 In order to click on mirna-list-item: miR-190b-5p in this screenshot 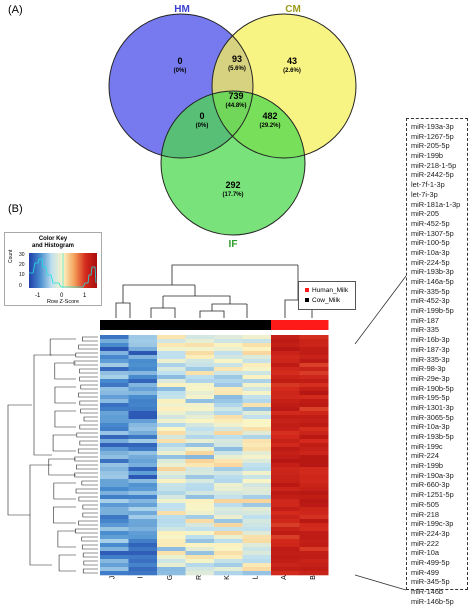, I will do `click(432, 388)`.